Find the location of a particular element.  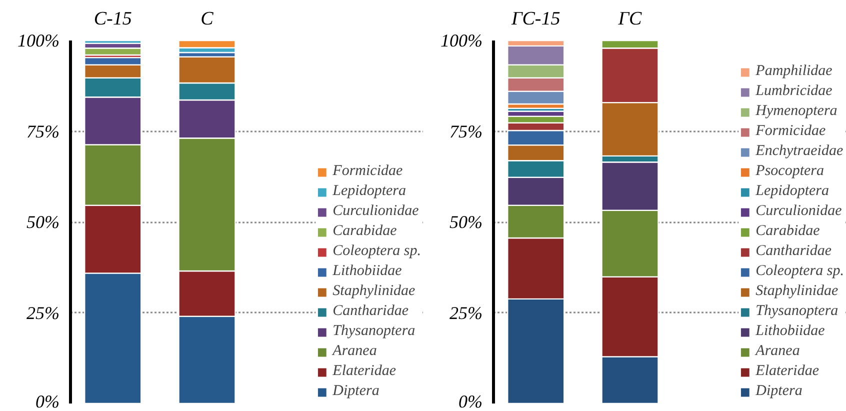

x-tick-label: С-15 is located at coordinates (113, 19).